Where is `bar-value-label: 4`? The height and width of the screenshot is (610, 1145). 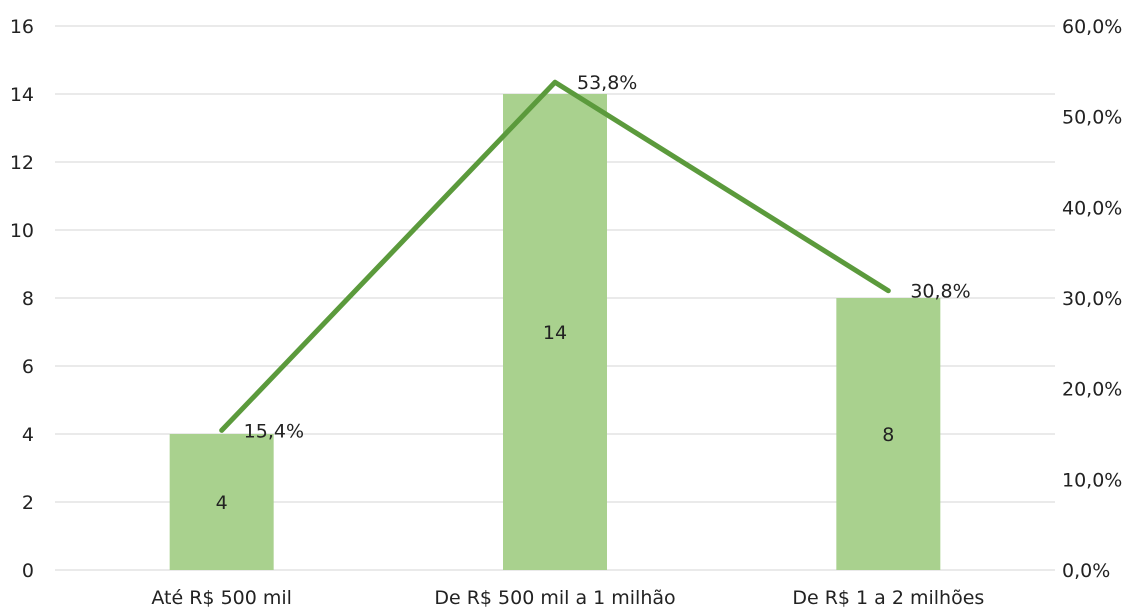
bar-value-label: 4 is located at coordinates (222, 503).